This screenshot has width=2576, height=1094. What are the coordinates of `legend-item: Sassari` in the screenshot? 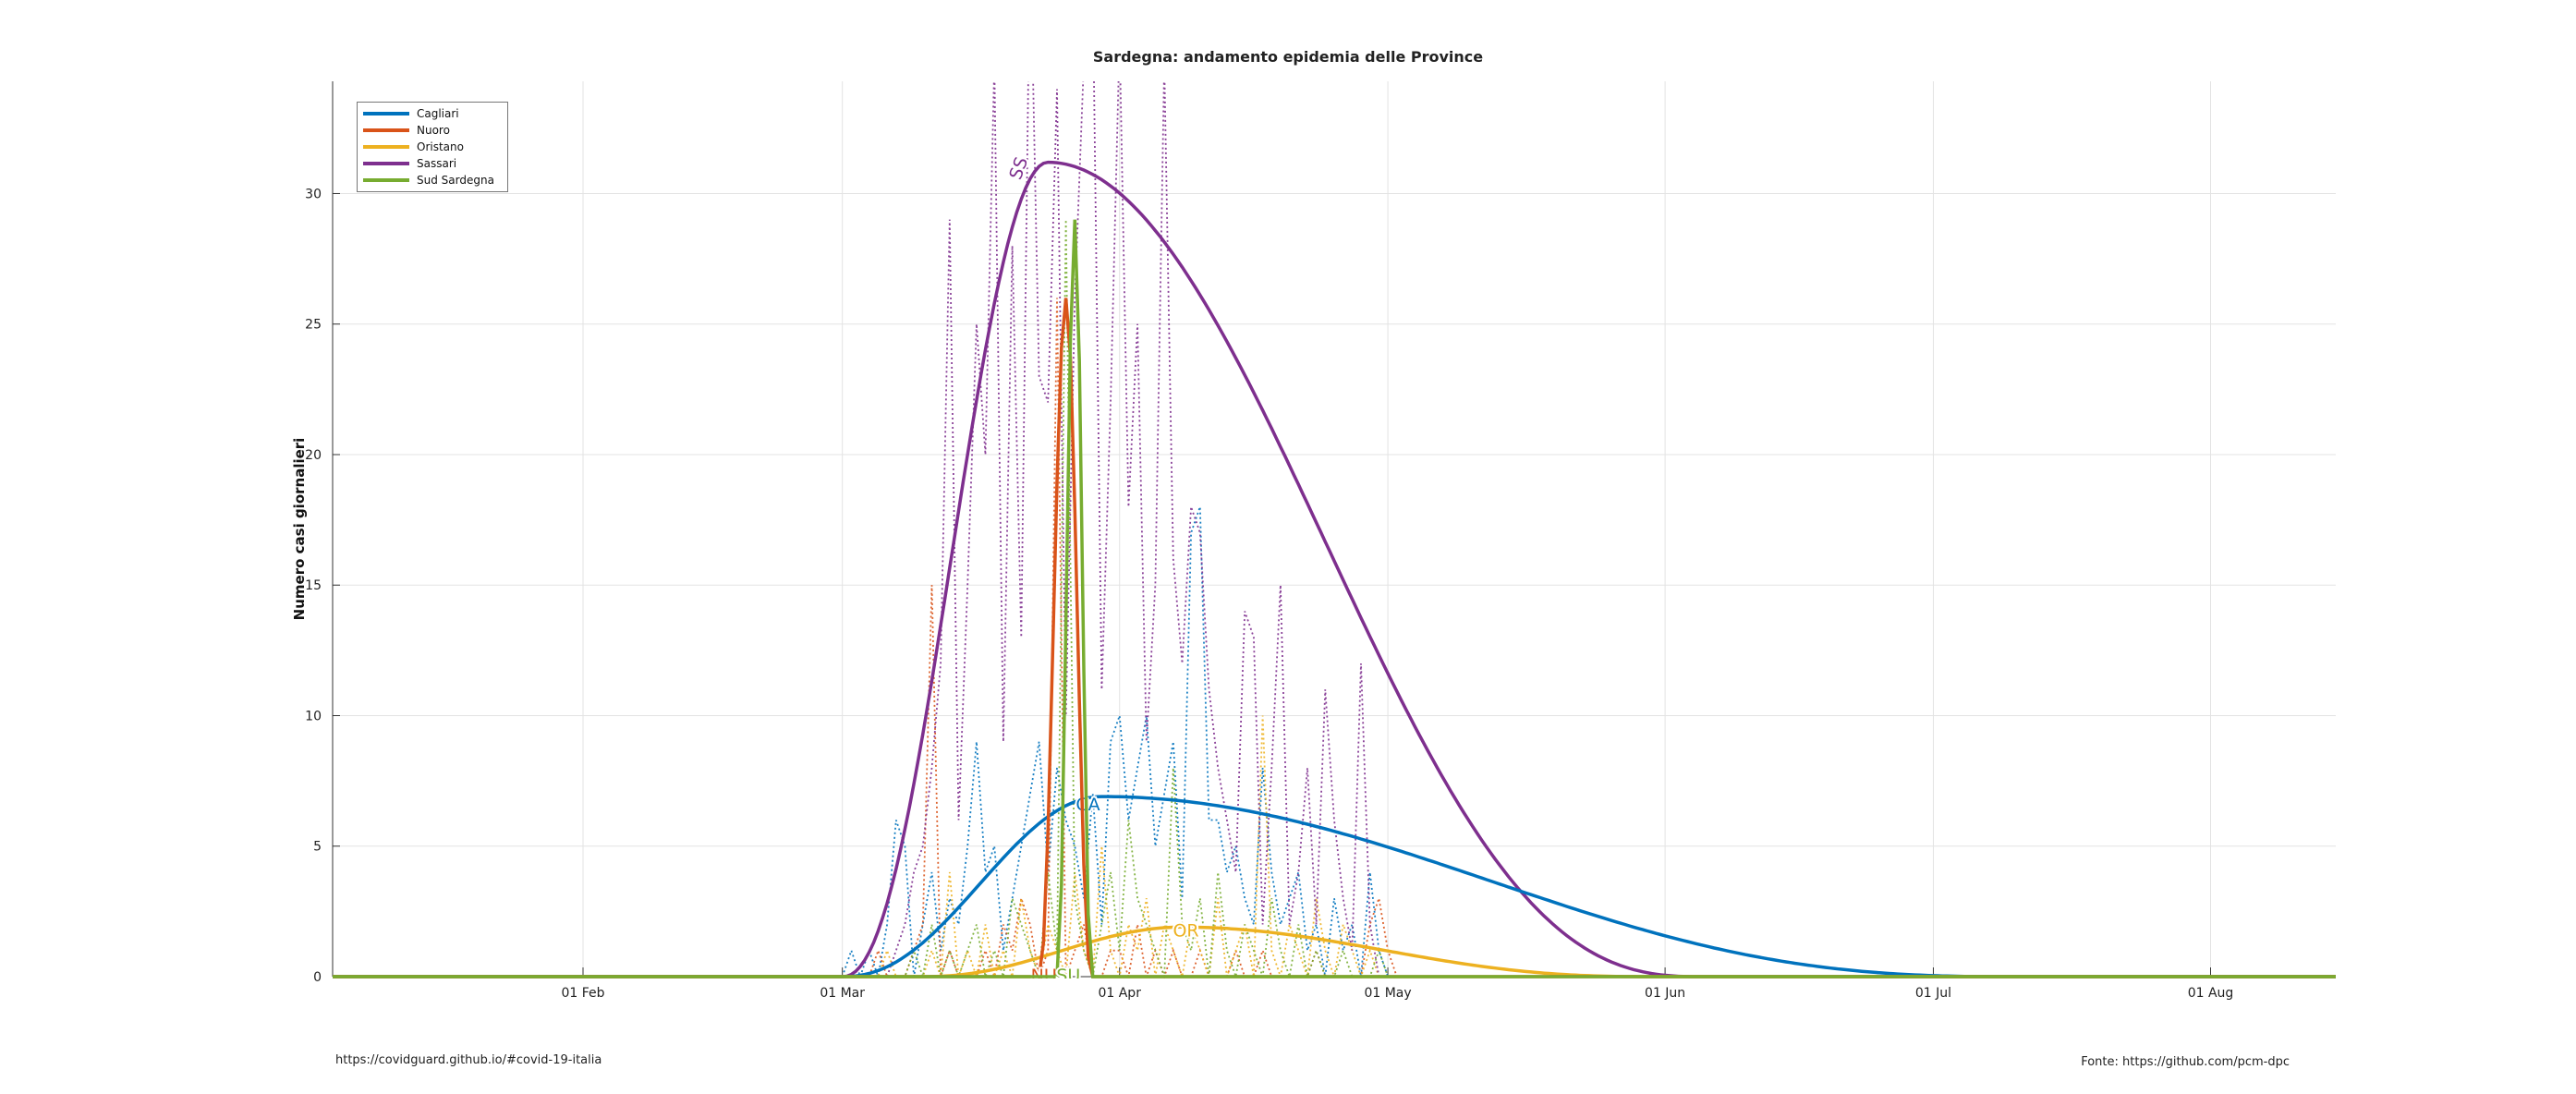 It's located at (432, 164).